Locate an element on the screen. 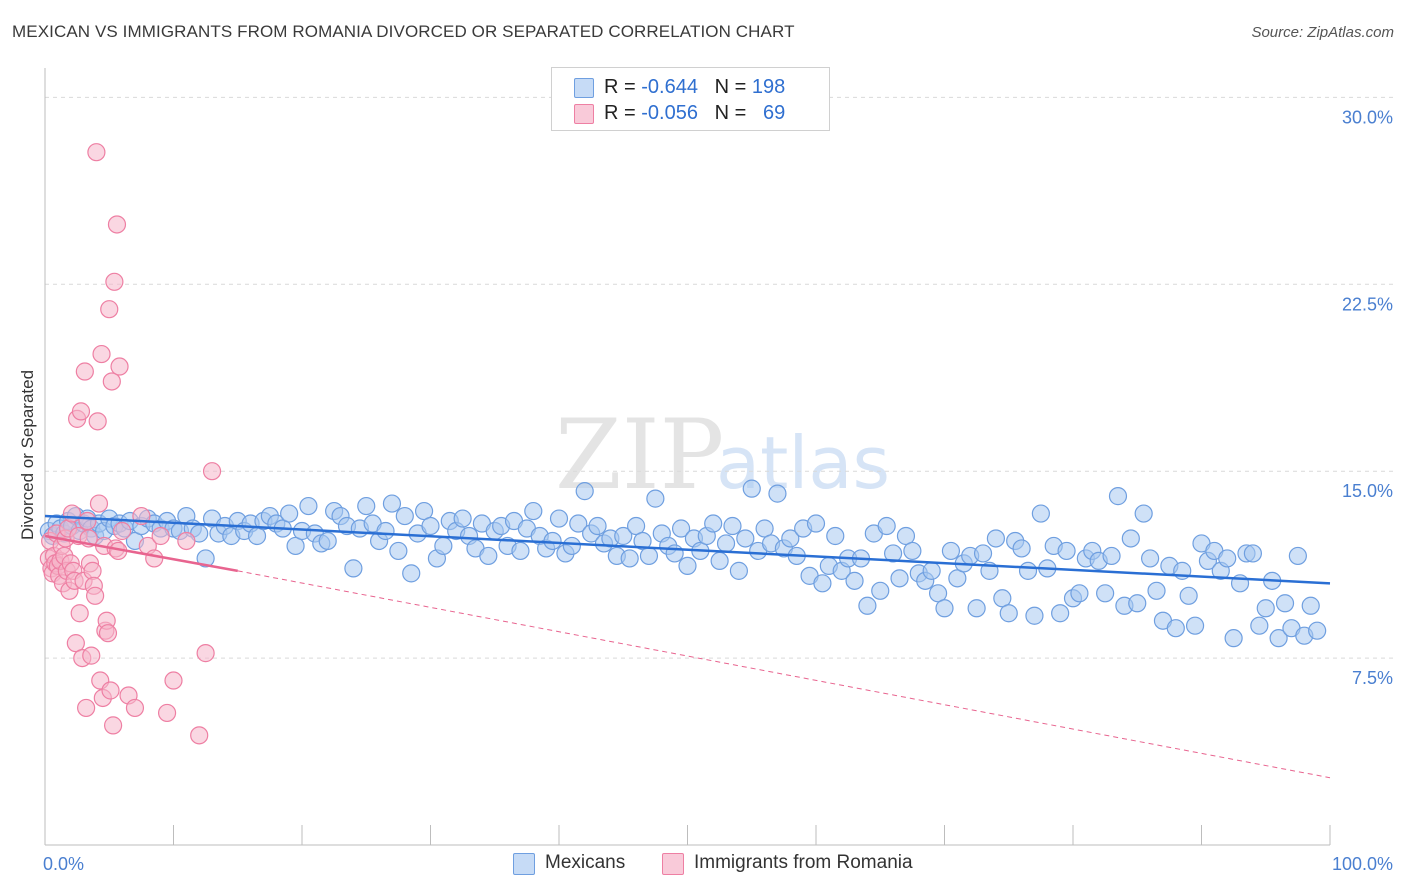  legend-n-value: 69 is located at coordinates (774, 113).